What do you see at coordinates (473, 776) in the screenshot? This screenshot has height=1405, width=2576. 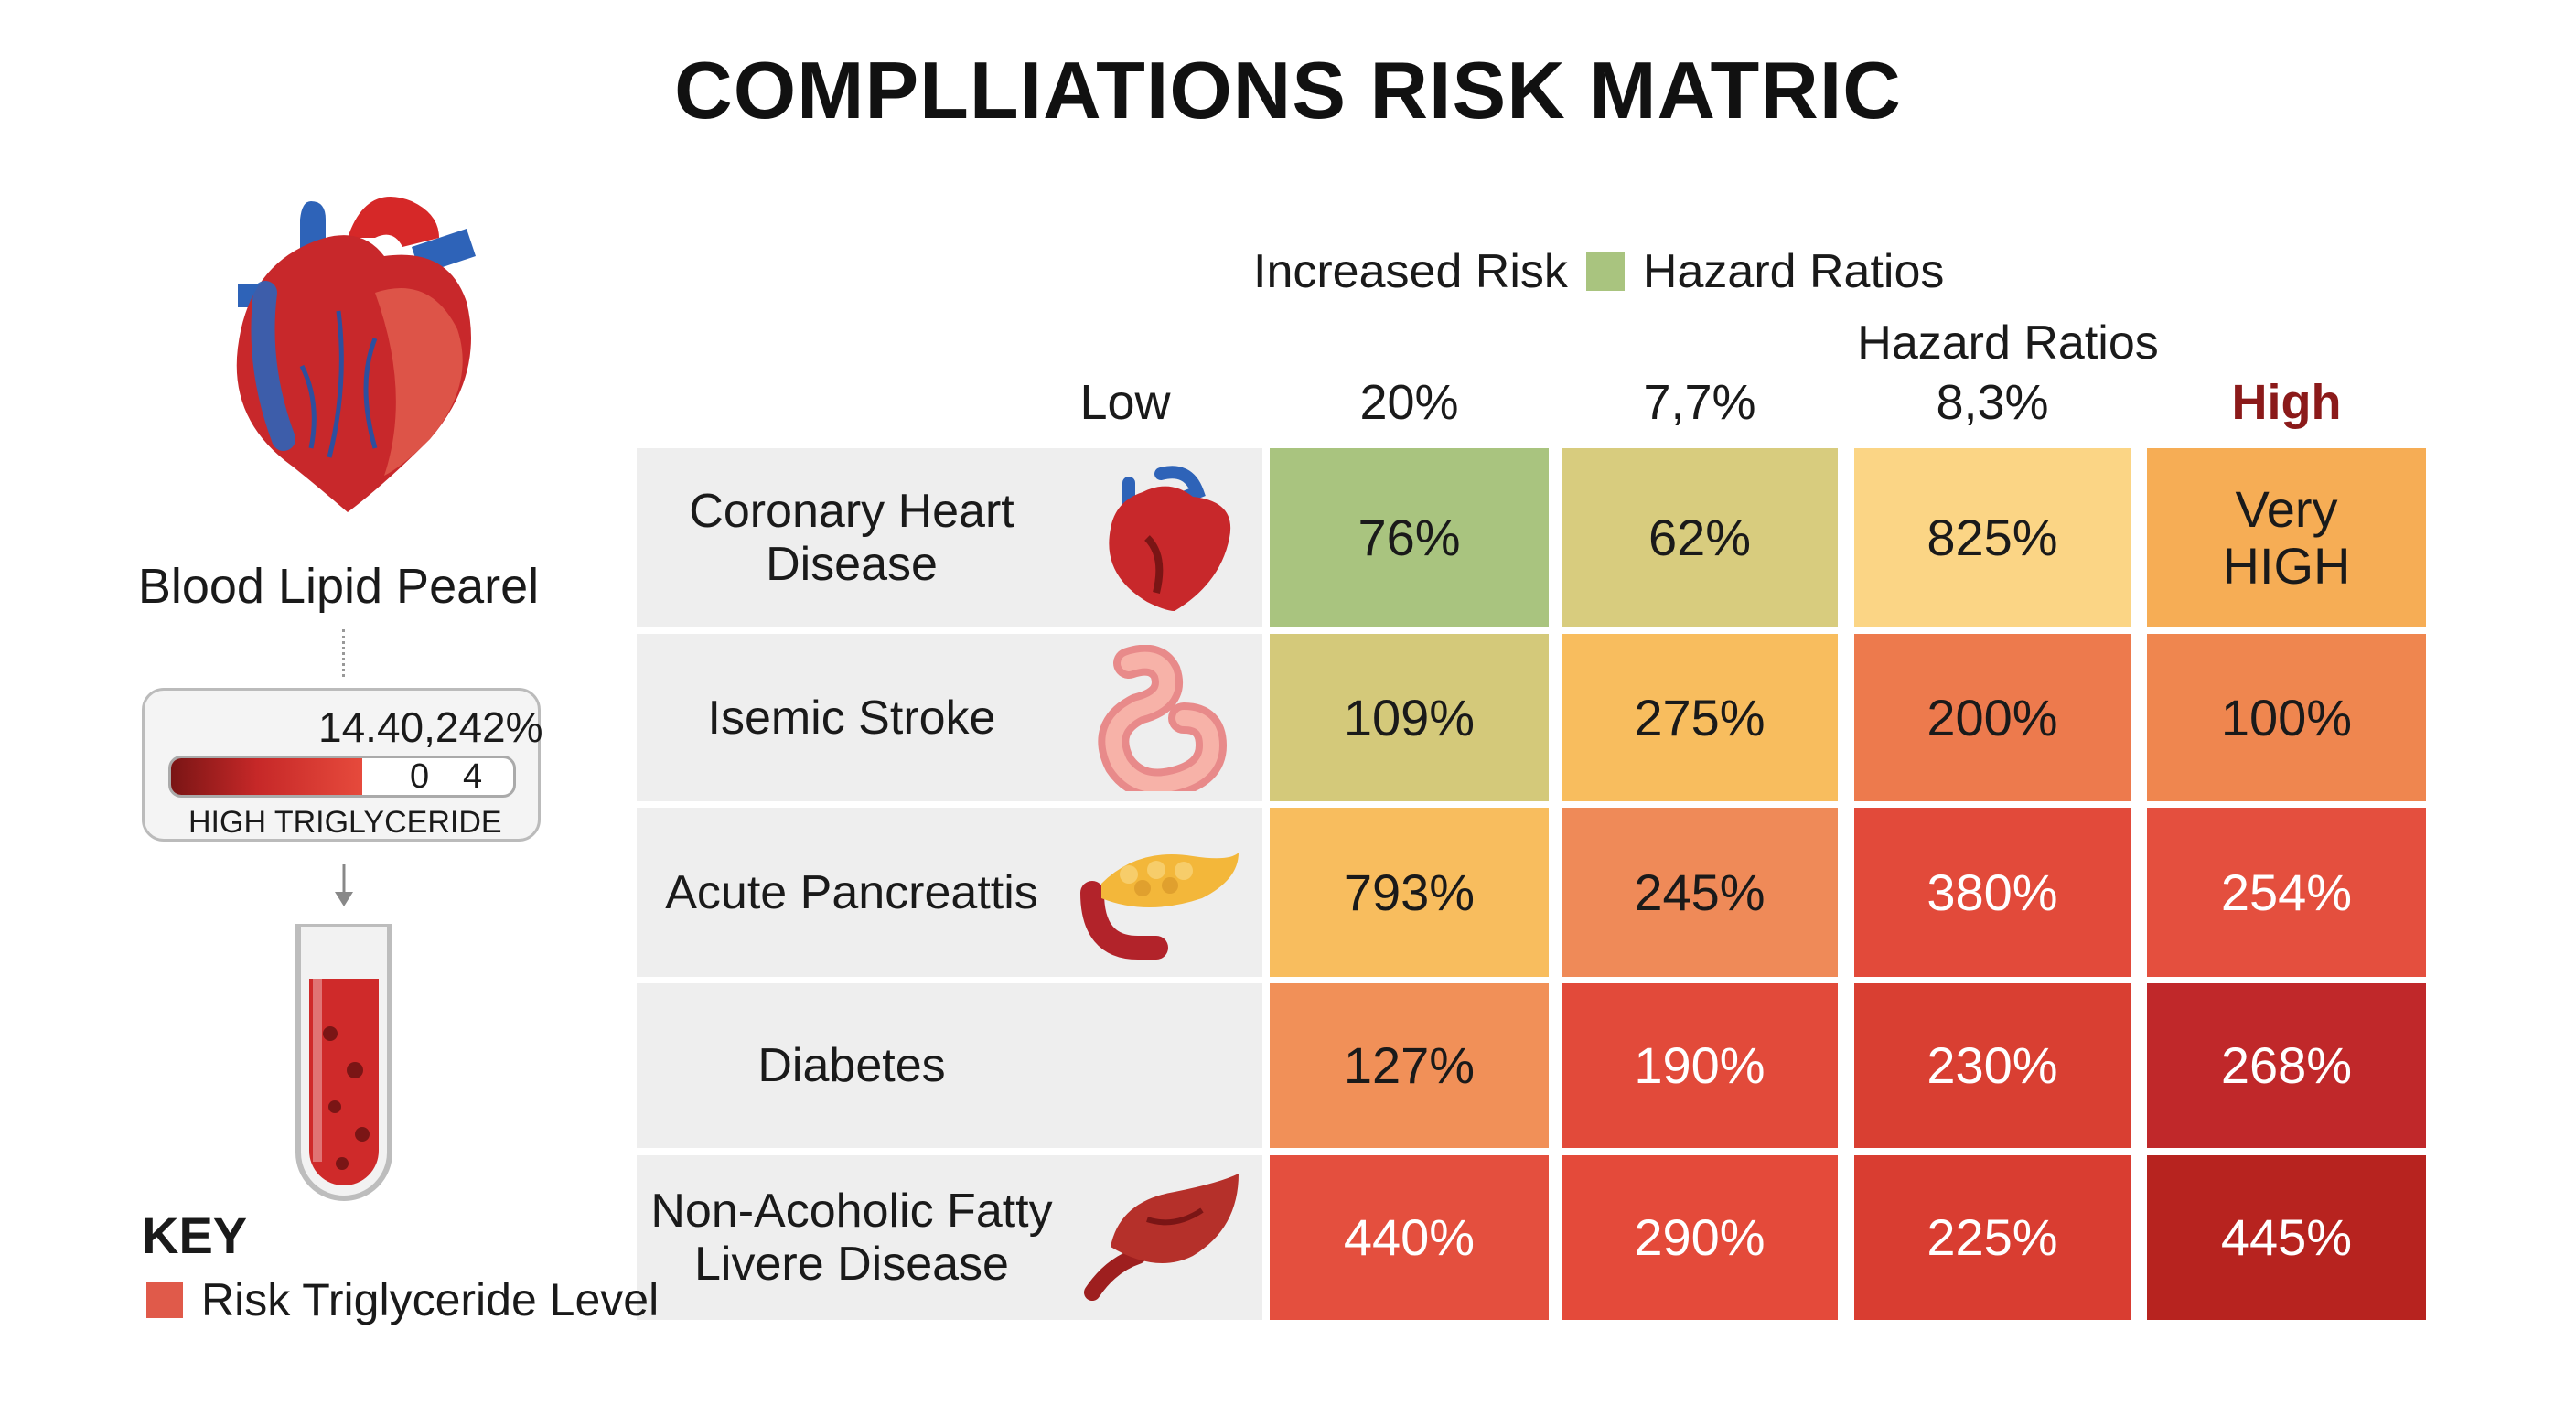 I see `triglyceride-bar-max: 4` at bounding box center [473, 776].